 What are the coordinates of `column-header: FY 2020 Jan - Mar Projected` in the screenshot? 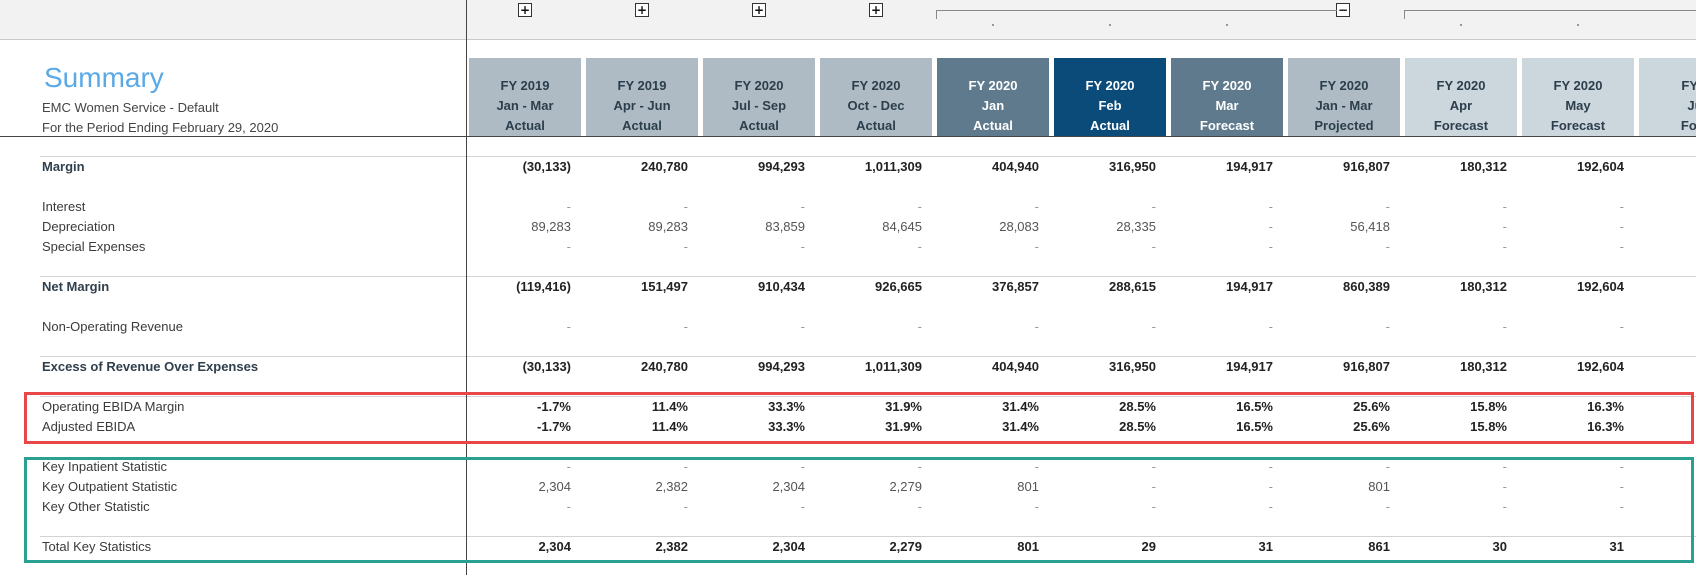 It's located at (1344, 97).